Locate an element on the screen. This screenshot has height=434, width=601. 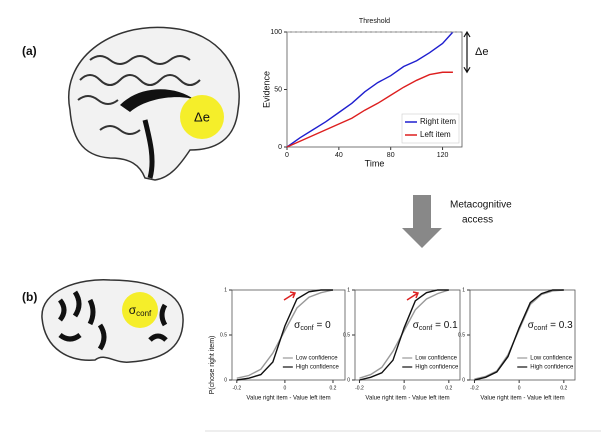
region-label: σconf is located at coordinates (140, 310).